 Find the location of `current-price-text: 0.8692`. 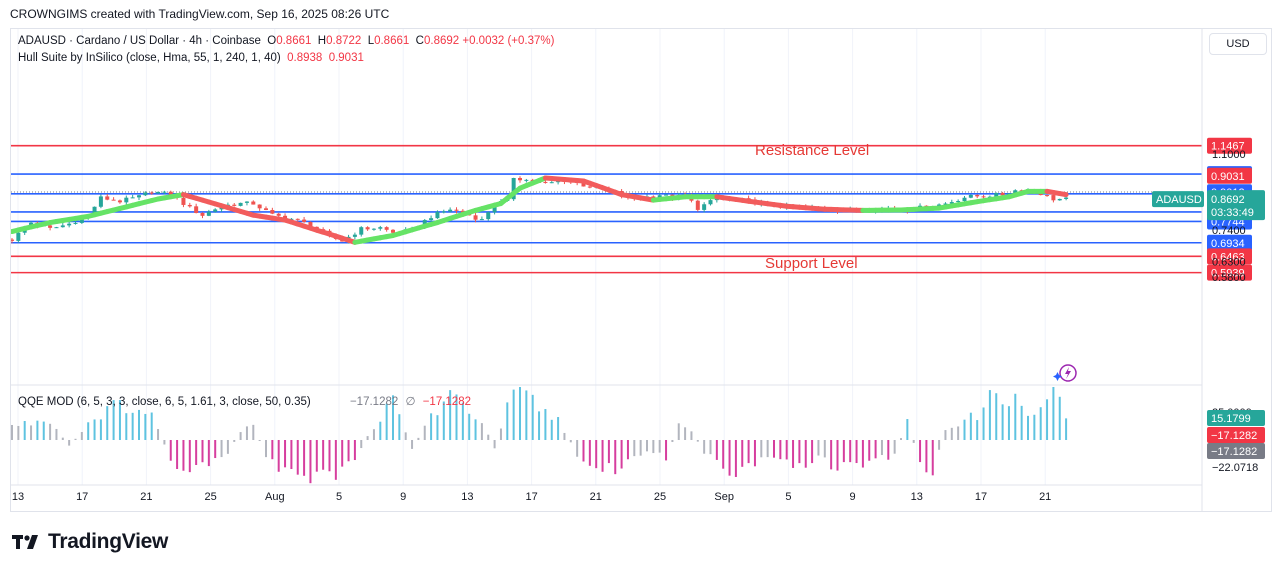

current-price-text: 0.8692 is located at coordinates (1228, 200).